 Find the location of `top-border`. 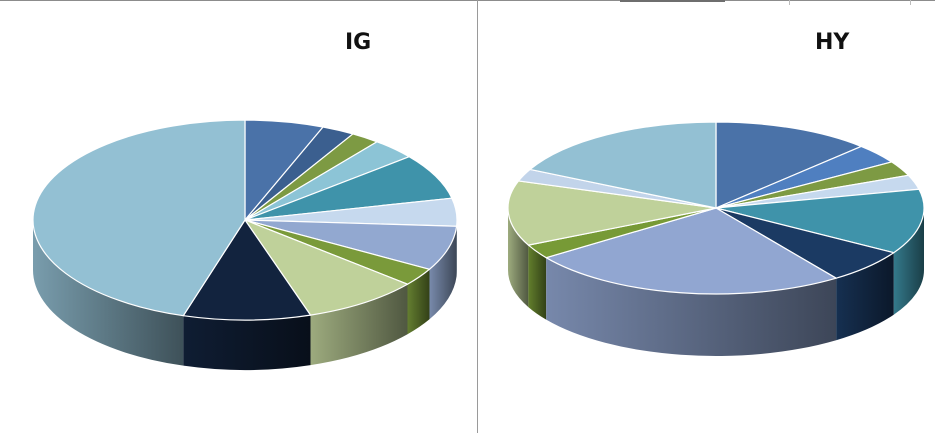

top-border is located at coordinates (467, 0).